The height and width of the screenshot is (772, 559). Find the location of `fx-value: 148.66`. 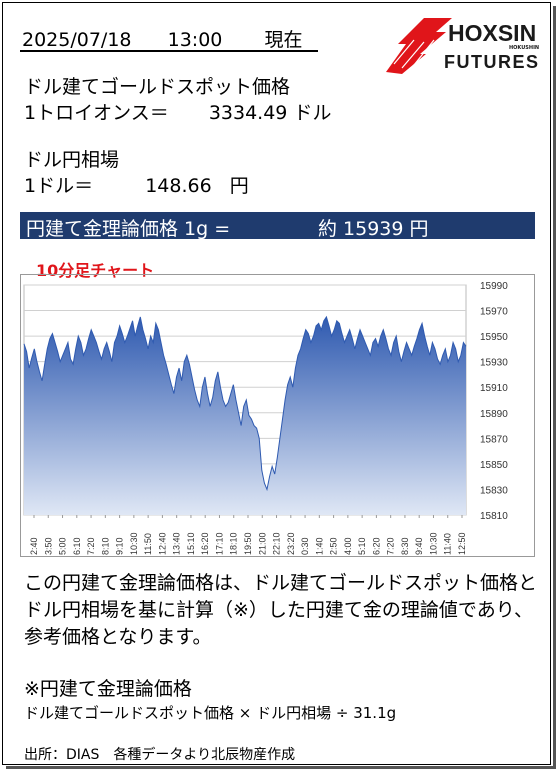

fx-value: 148.66 is located at coordinates (178, 186).